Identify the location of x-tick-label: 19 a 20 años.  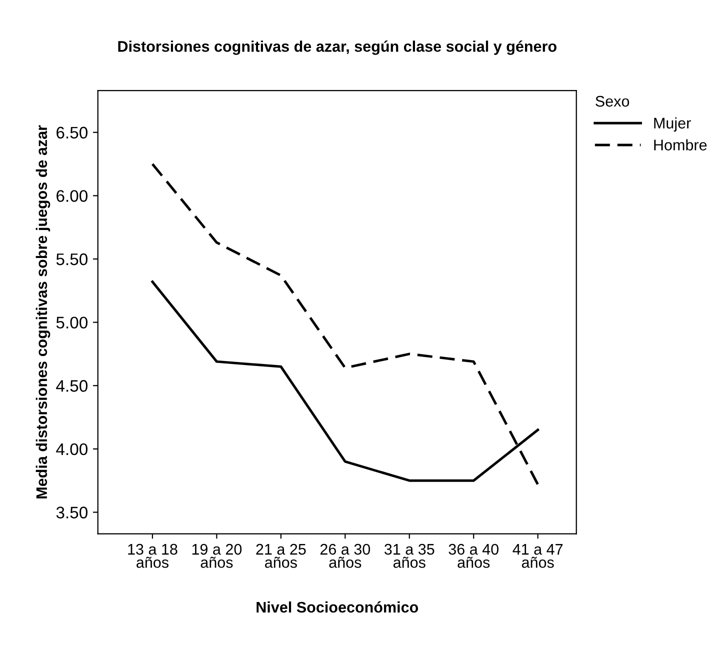
(217, 556).